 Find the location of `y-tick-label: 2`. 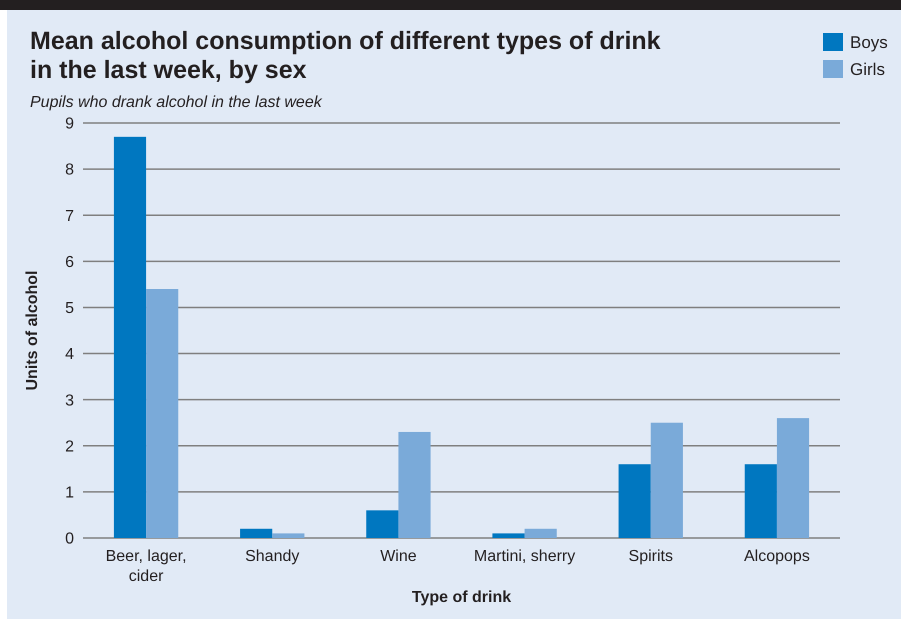

y-tick-label: 2 is located at coordinates (69, 447).